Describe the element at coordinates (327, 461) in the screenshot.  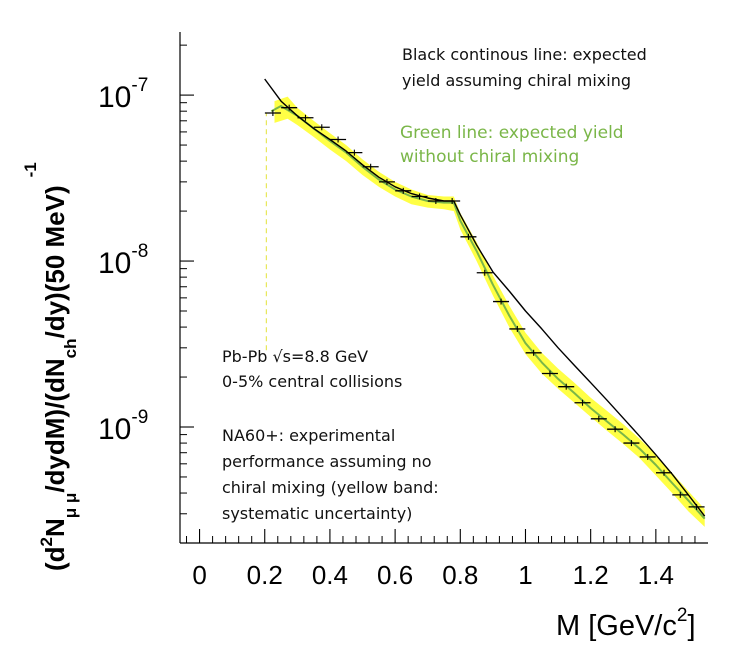
I see `na60-annotation-2: performance assuming no` at that location.